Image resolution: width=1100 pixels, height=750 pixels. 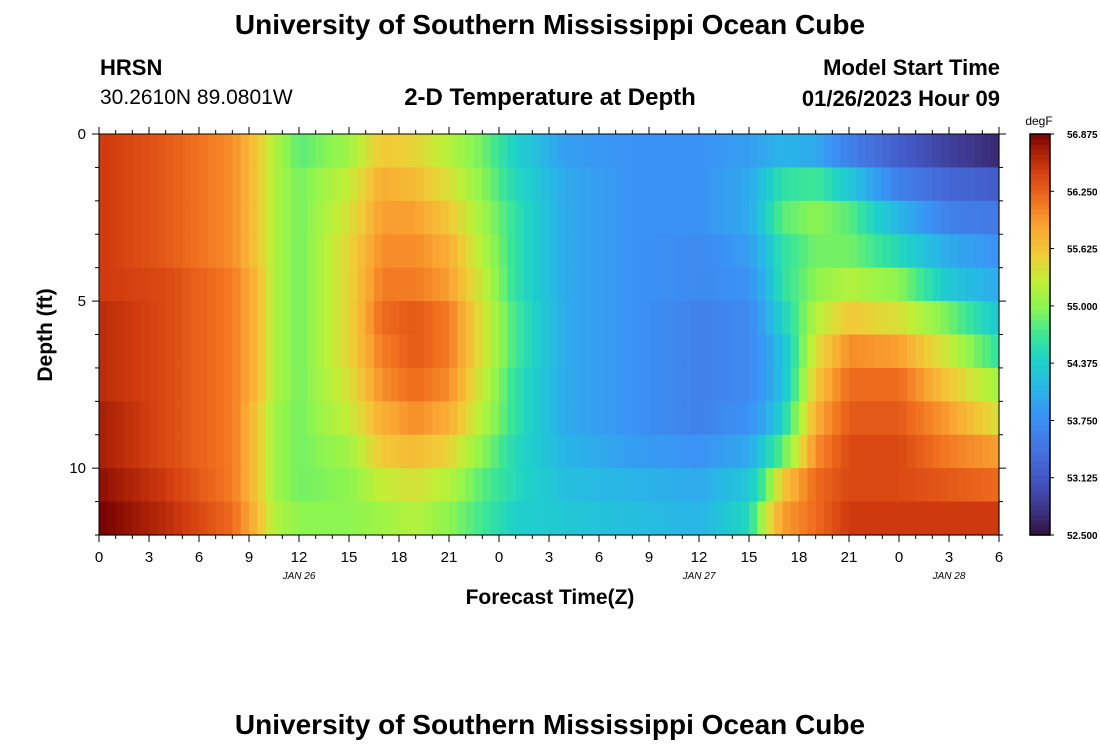 What do you see at coordinates (1082, 307) in the screenshot?
I see `colorbar-tick-label: 55.000` at bounding box center [1082, 307].